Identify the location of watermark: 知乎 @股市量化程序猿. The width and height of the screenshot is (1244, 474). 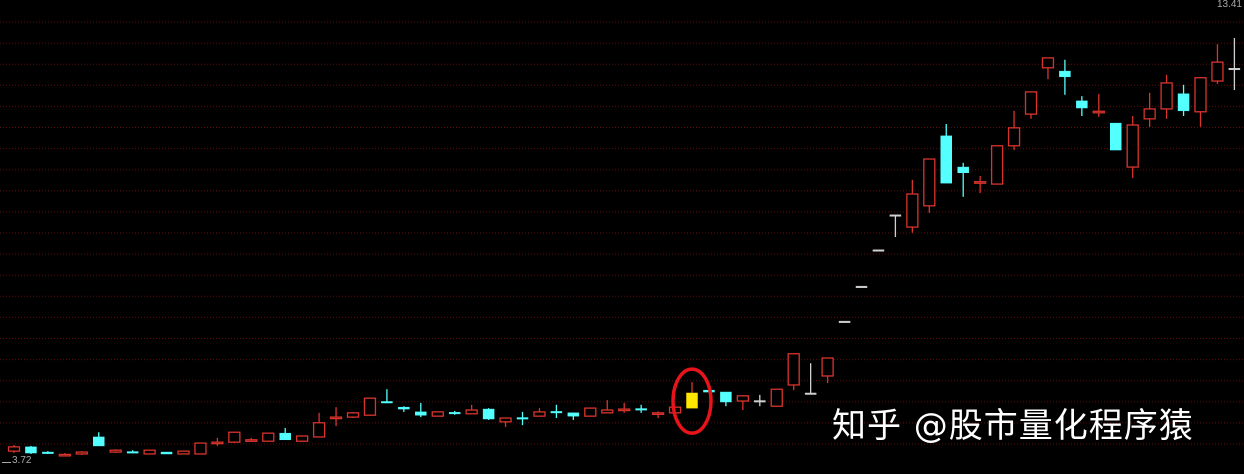
(1013, 426).